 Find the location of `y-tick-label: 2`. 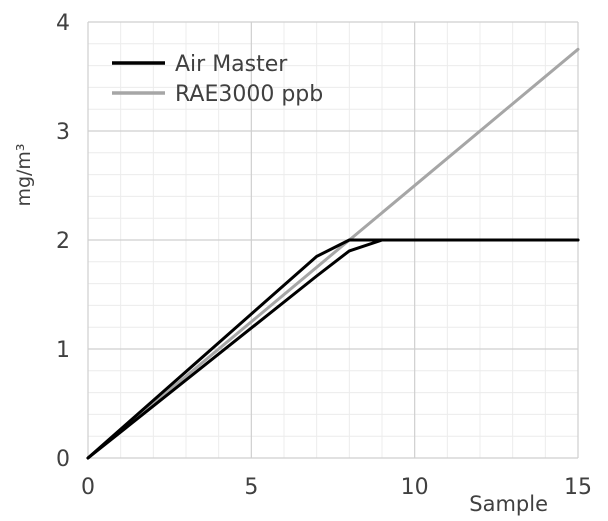

y-tick-label: 2 is located at coordinates (63, 241).